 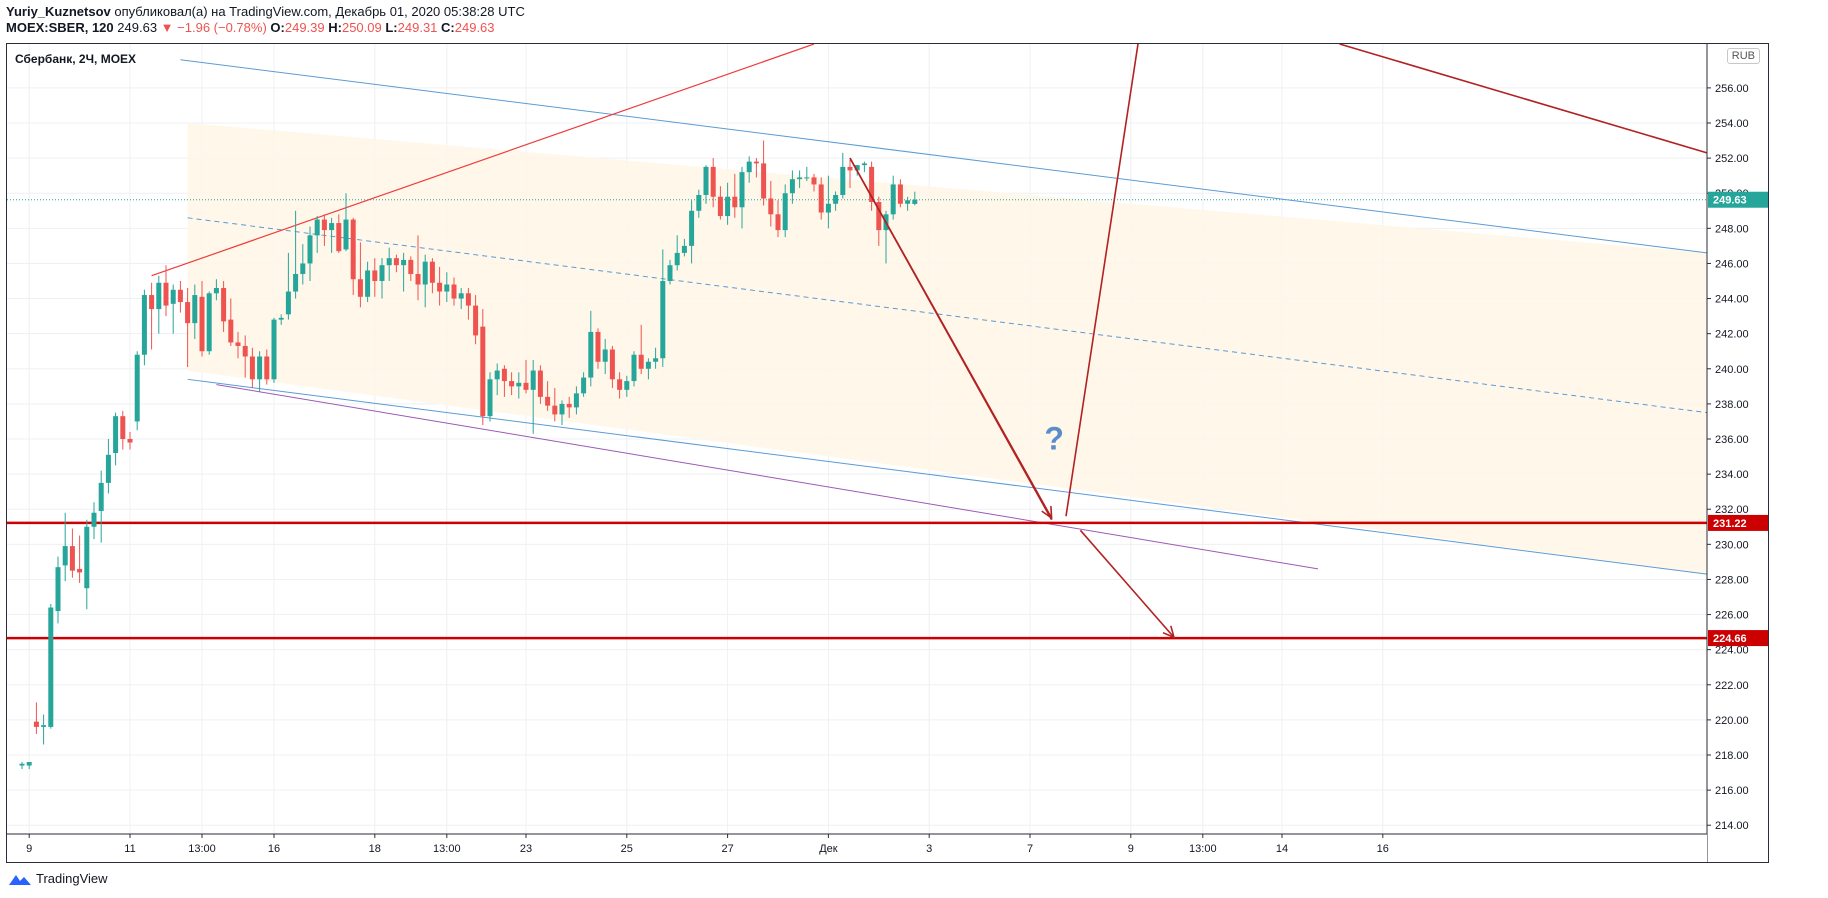 I want to click on forecast-right-line, so click(x=1523, y=99).